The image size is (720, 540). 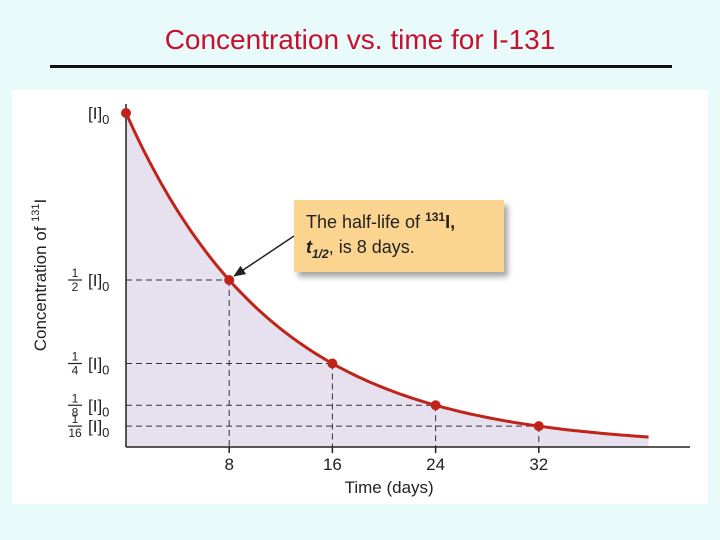 What do you see at coordinates (386, 460) in the screenshot?
I see `x-axis-ticks: 8 16 24 32` at bounding box center [386, 460].